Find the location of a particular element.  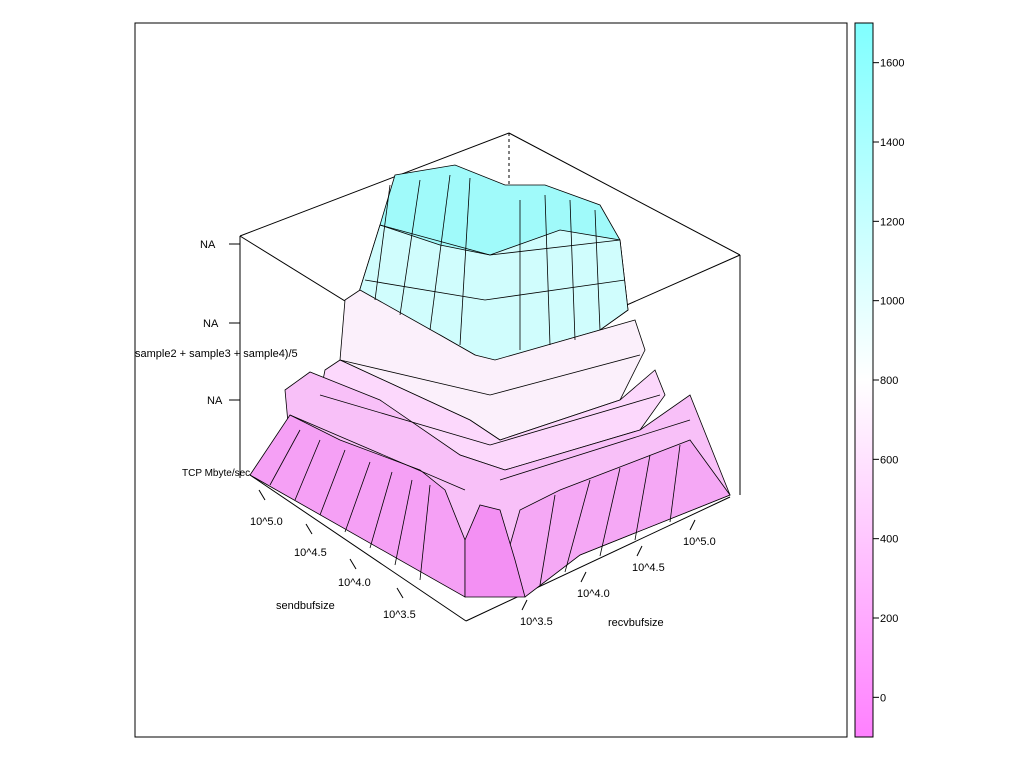

color-key-tick-label-200: 200 is located at coordinates (889, 619).